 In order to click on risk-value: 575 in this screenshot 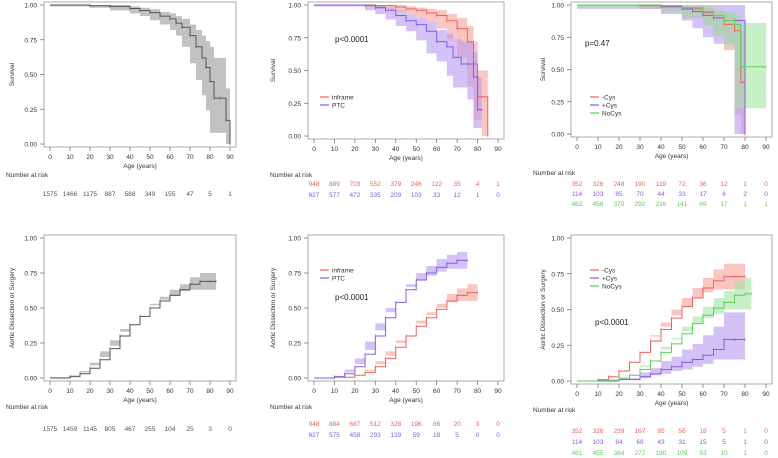, I will do `click(334, 435)`.